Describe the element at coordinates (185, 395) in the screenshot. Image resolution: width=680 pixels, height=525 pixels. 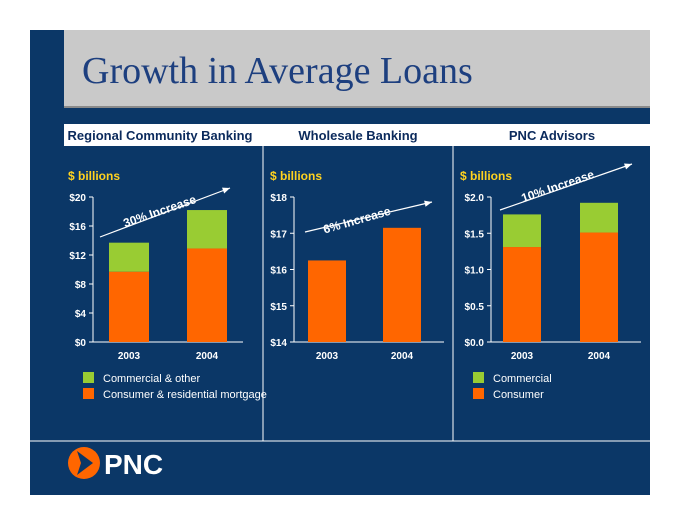
I see `legend-label: Consumer & residential mortgage` at that location.